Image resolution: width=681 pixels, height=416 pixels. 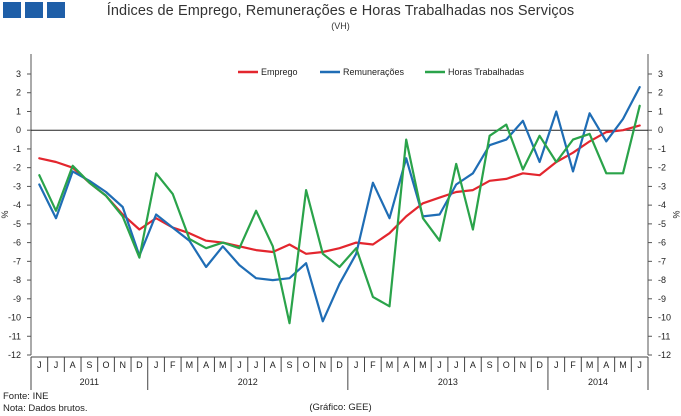 What do you see at coordinates (18, 74) in the screenshot?
I see `y-tick-label-left: 3` at bounding box center [18, 74].